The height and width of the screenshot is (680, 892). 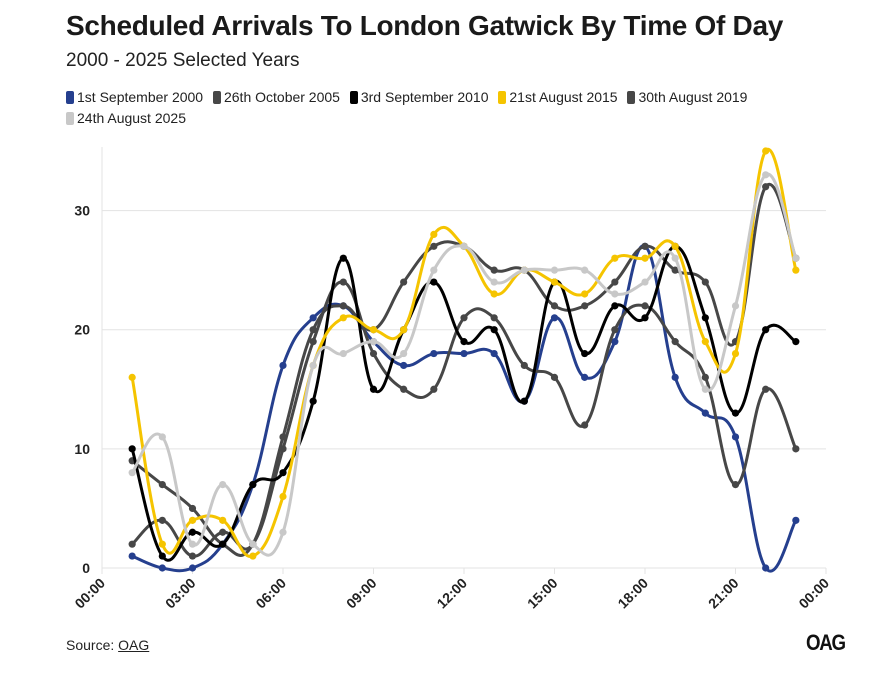 I want to click on source-link: OAG, so click(x=134, y=645).